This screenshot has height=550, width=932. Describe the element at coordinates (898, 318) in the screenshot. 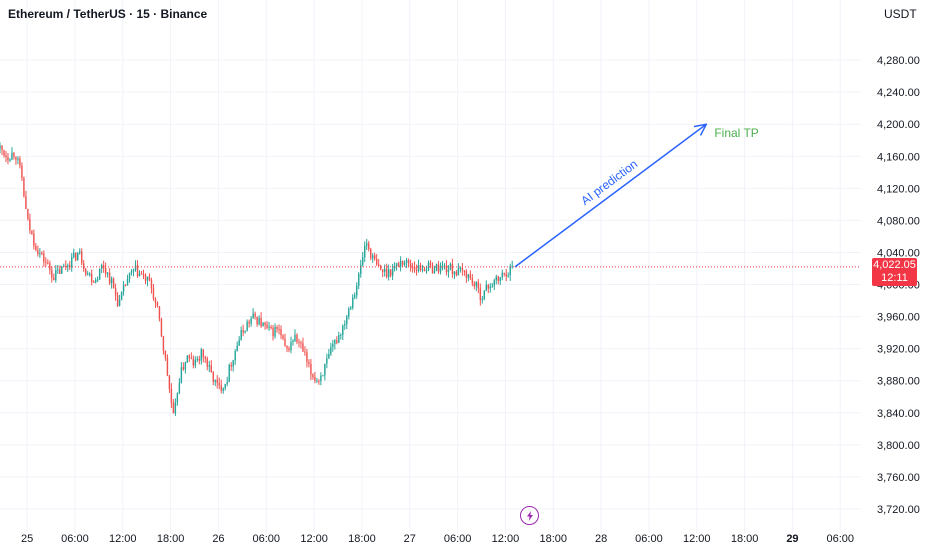

I see `y-tick-label: 3,960.00` at that location.